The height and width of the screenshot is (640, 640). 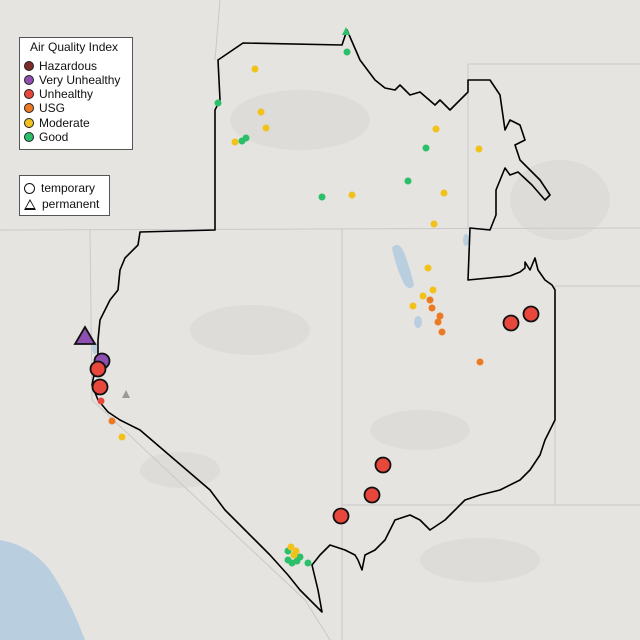 What do you see at coordinates (29, 188) in the screenshot?
I see `circle-icon` at bounding box center [29, 188].